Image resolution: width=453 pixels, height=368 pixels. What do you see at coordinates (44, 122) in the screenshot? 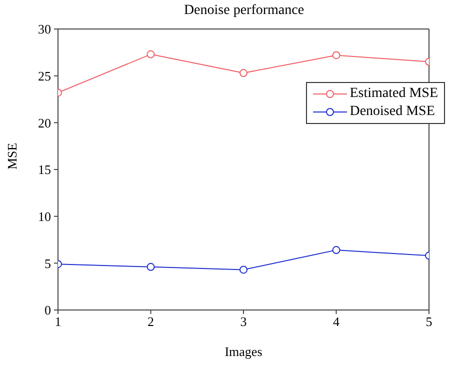
I see `y-tick-label: 20` at bounding box center [44, 122].